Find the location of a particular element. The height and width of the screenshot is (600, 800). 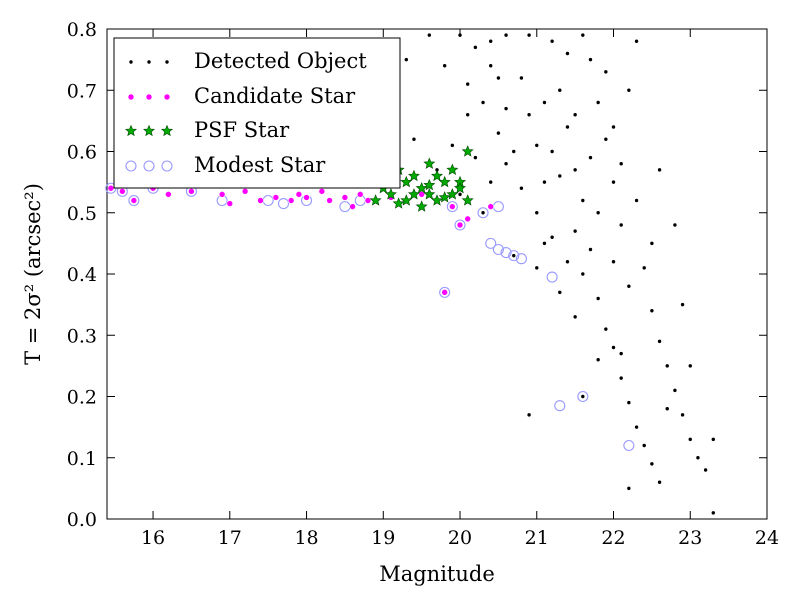

legend-marker-candidate is located at coordinates (131, 97).